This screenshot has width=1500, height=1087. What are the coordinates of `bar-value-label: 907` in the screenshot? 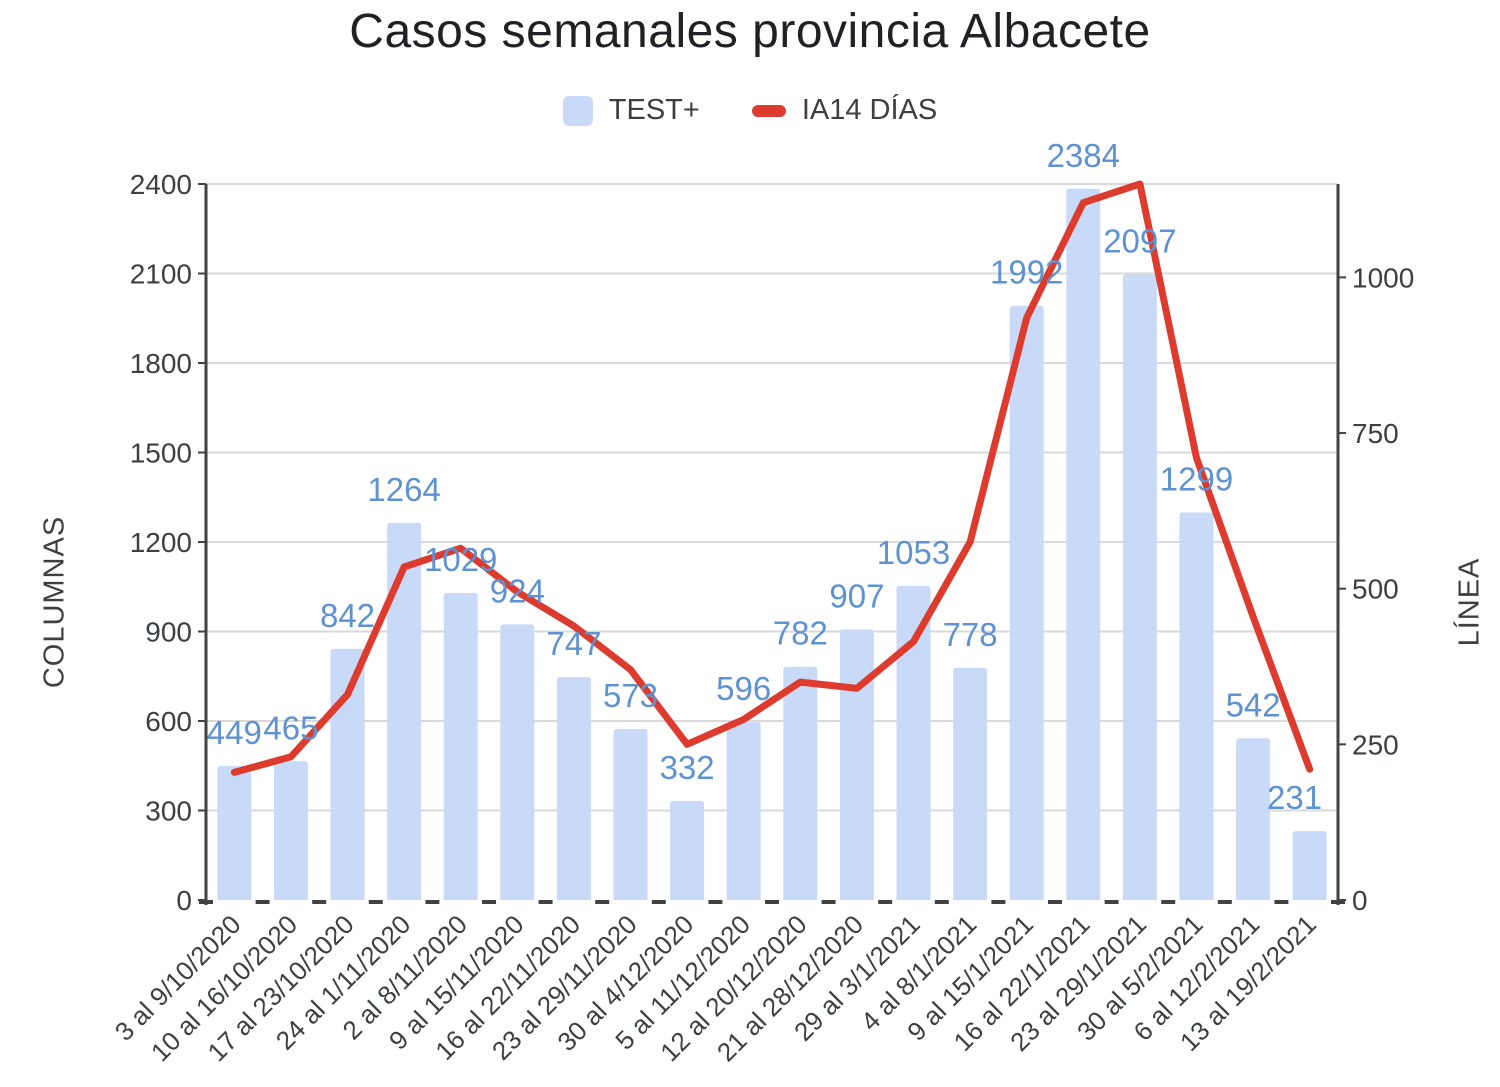 It's located at (856, 595).